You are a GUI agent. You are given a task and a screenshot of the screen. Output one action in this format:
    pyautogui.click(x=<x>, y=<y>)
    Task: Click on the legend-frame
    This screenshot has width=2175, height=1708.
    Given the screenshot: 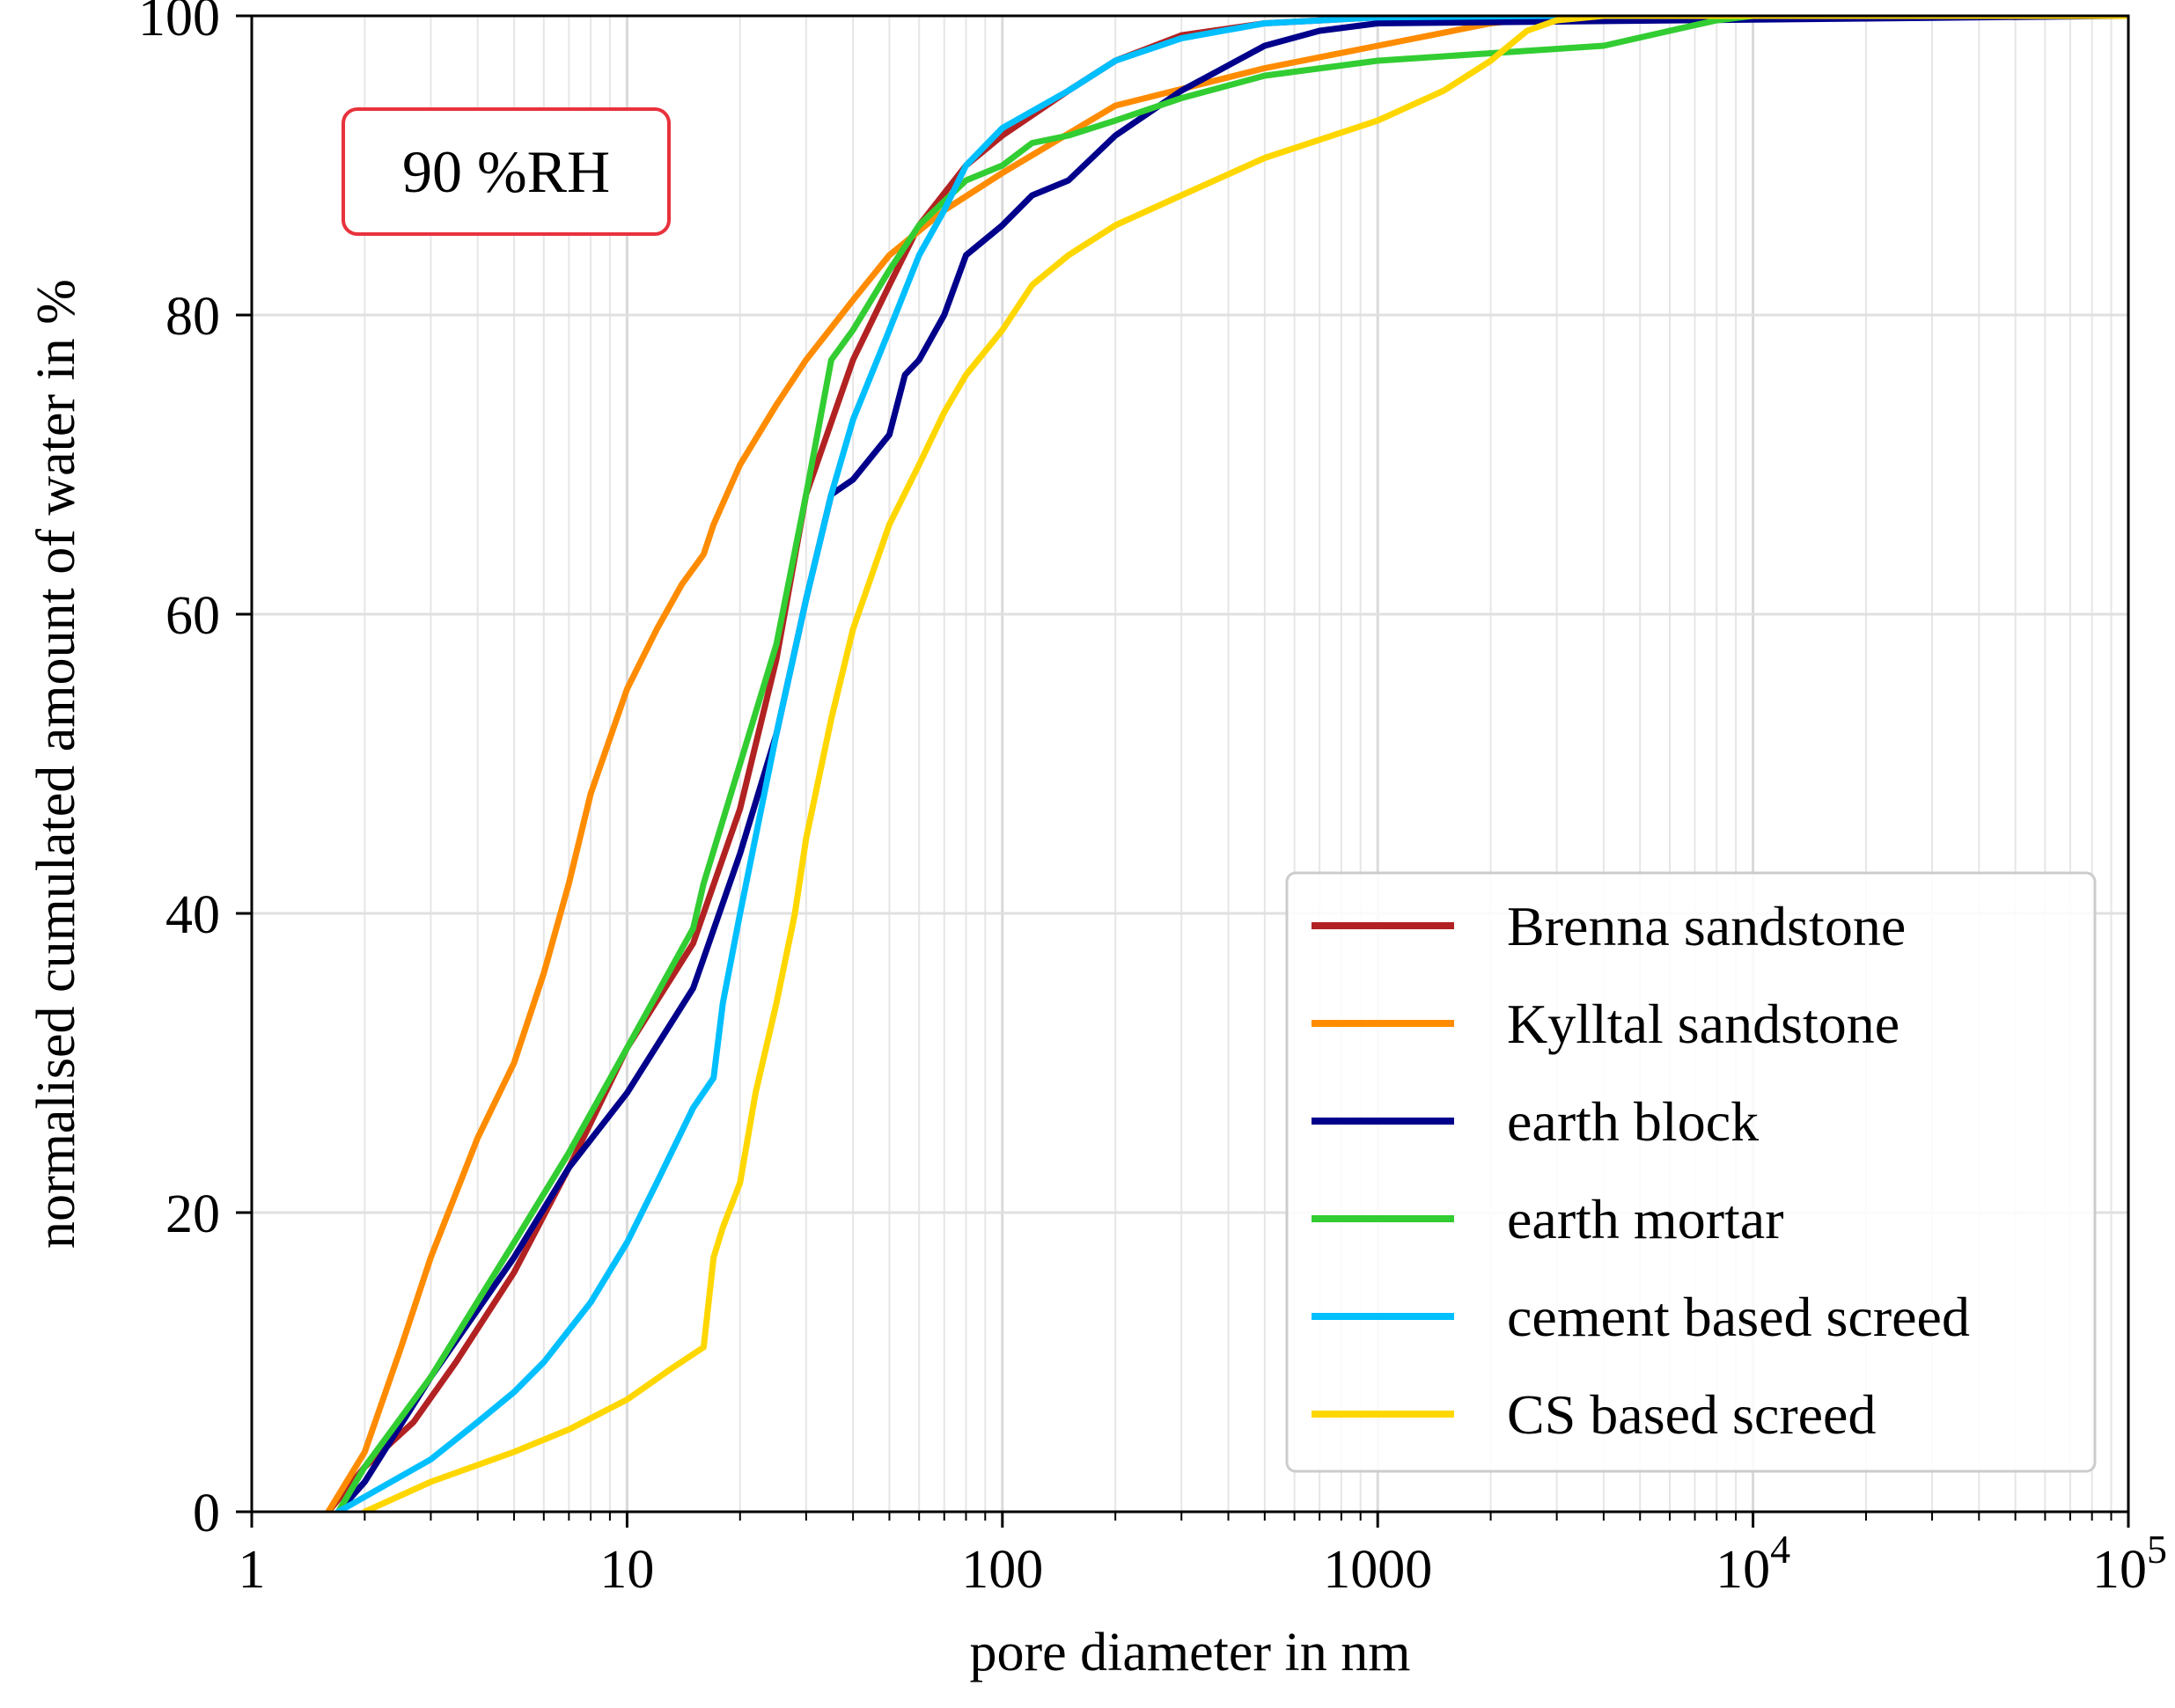 What is the action you would take?
    pyautogui.click(x=1691, y=1172)
    